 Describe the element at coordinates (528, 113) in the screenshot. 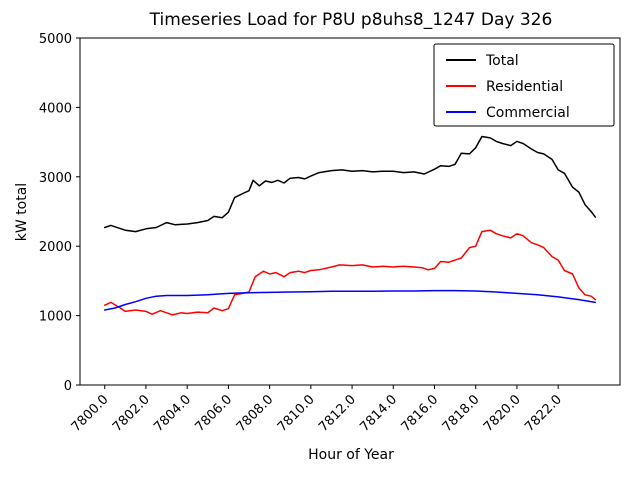

I see `legend-label-commercial: Commercial` at that location.